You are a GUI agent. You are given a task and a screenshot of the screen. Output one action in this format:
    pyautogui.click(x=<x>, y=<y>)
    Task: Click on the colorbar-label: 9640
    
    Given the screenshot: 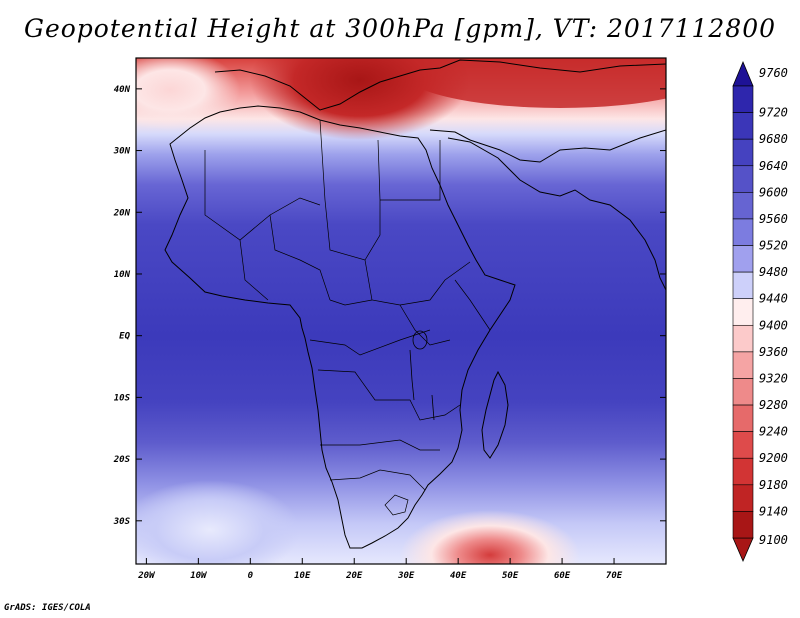 What is the action you would take?
    pyautogui.click(x=773, y=166)
    